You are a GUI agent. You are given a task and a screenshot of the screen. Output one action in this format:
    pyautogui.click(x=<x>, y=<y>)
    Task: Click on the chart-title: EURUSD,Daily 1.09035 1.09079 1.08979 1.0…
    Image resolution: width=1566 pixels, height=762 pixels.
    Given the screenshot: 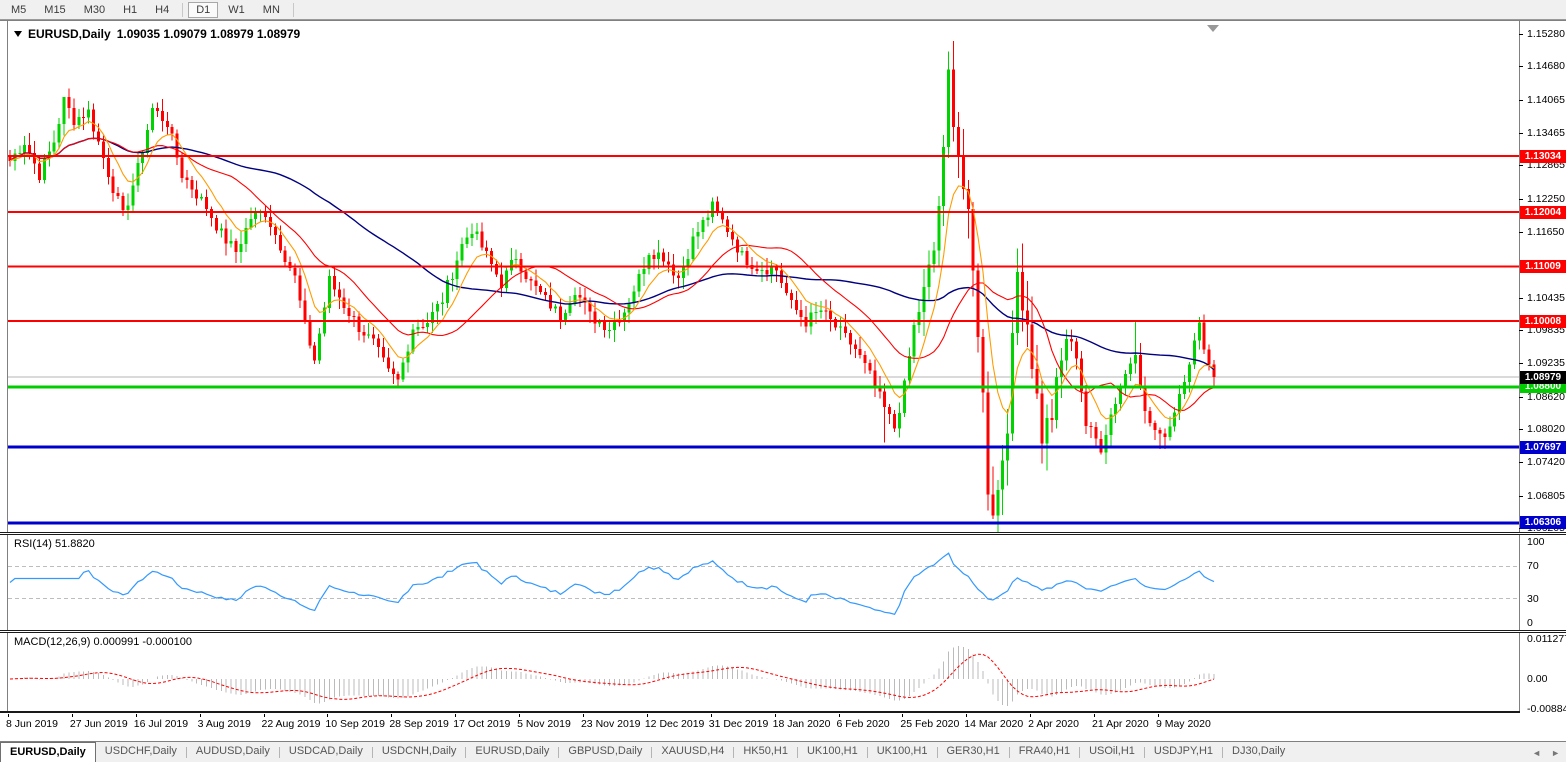 What is the action you would take?
    pyautogui.click(x=157, y=34)
    